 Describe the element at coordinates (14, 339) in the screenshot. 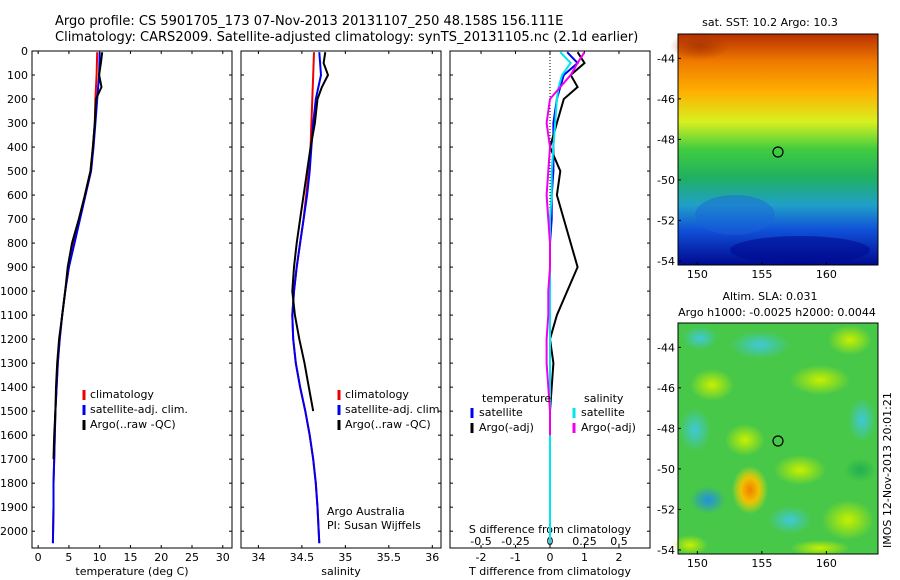

I see `y-tick-label: 1200` at that location.